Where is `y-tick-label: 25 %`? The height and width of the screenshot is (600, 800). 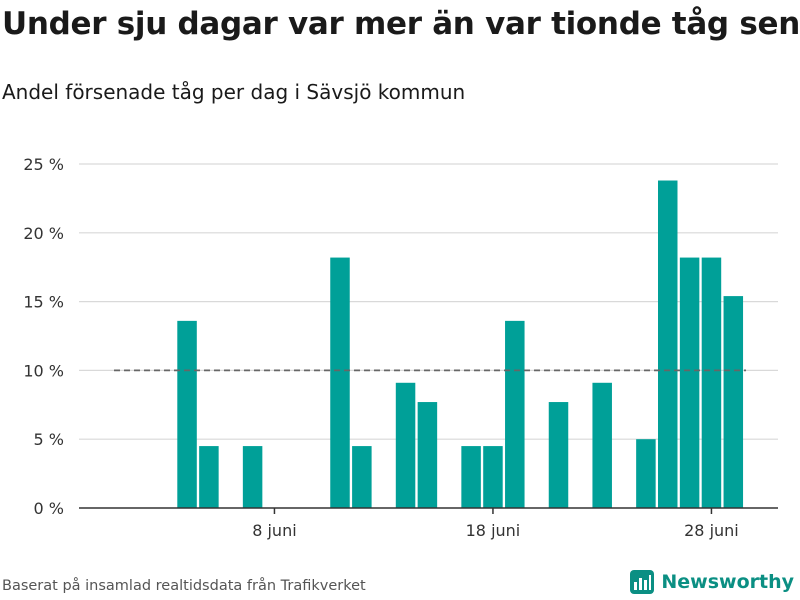 y-tick-label: 25 % is located at coordinates (43, 164).